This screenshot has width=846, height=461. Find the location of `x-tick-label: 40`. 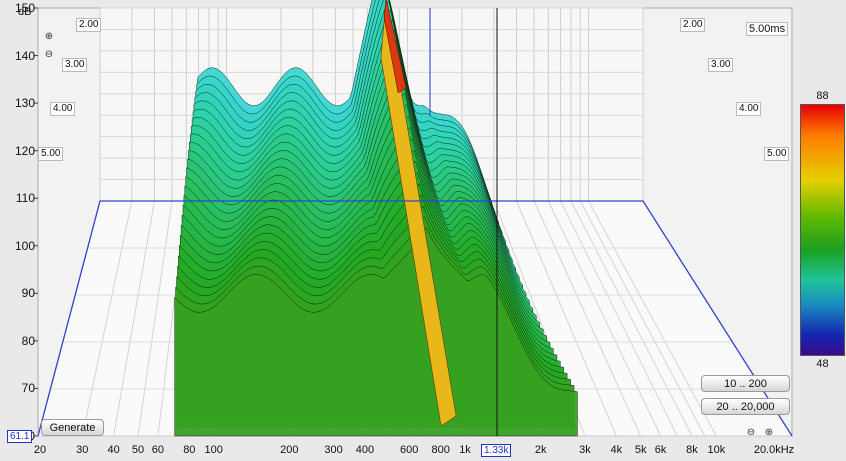

x-tick-label: 40 is located at coordinates (113, 450).